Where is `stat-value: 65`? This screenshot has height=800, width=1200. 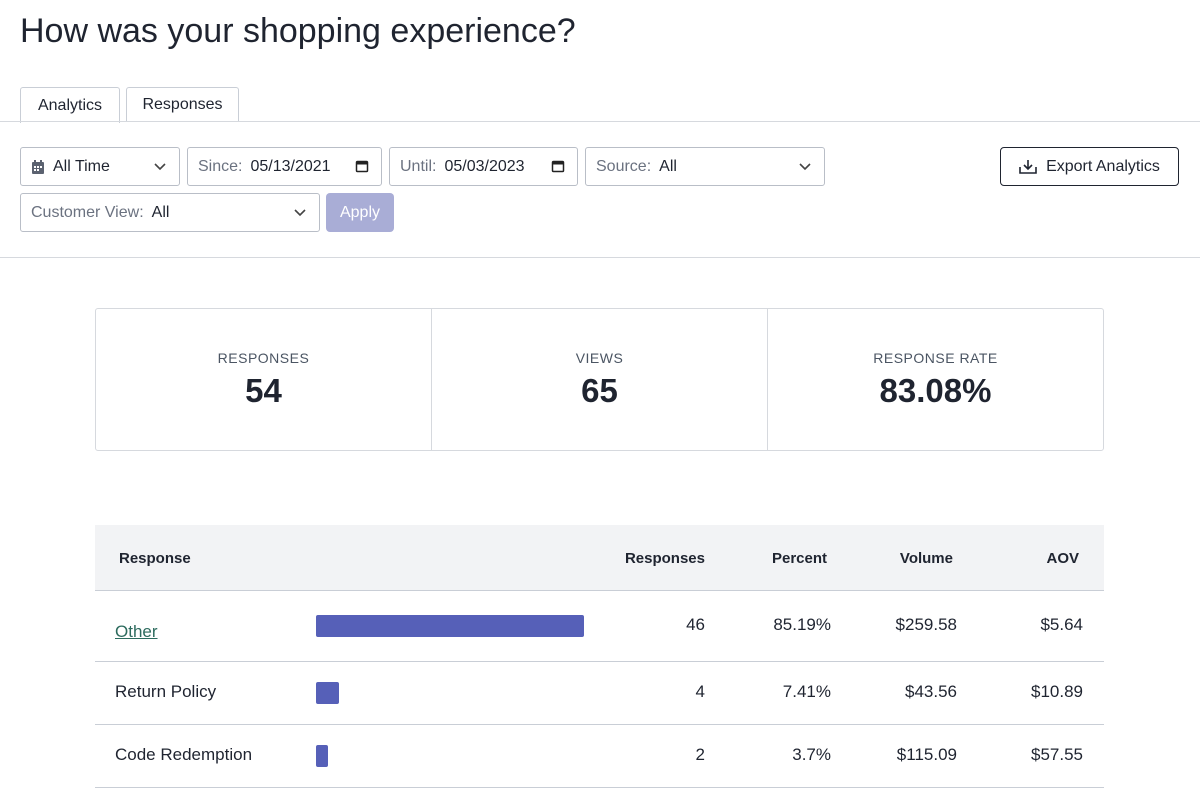
stat-value: 65 is located at coordinates (599, 390).